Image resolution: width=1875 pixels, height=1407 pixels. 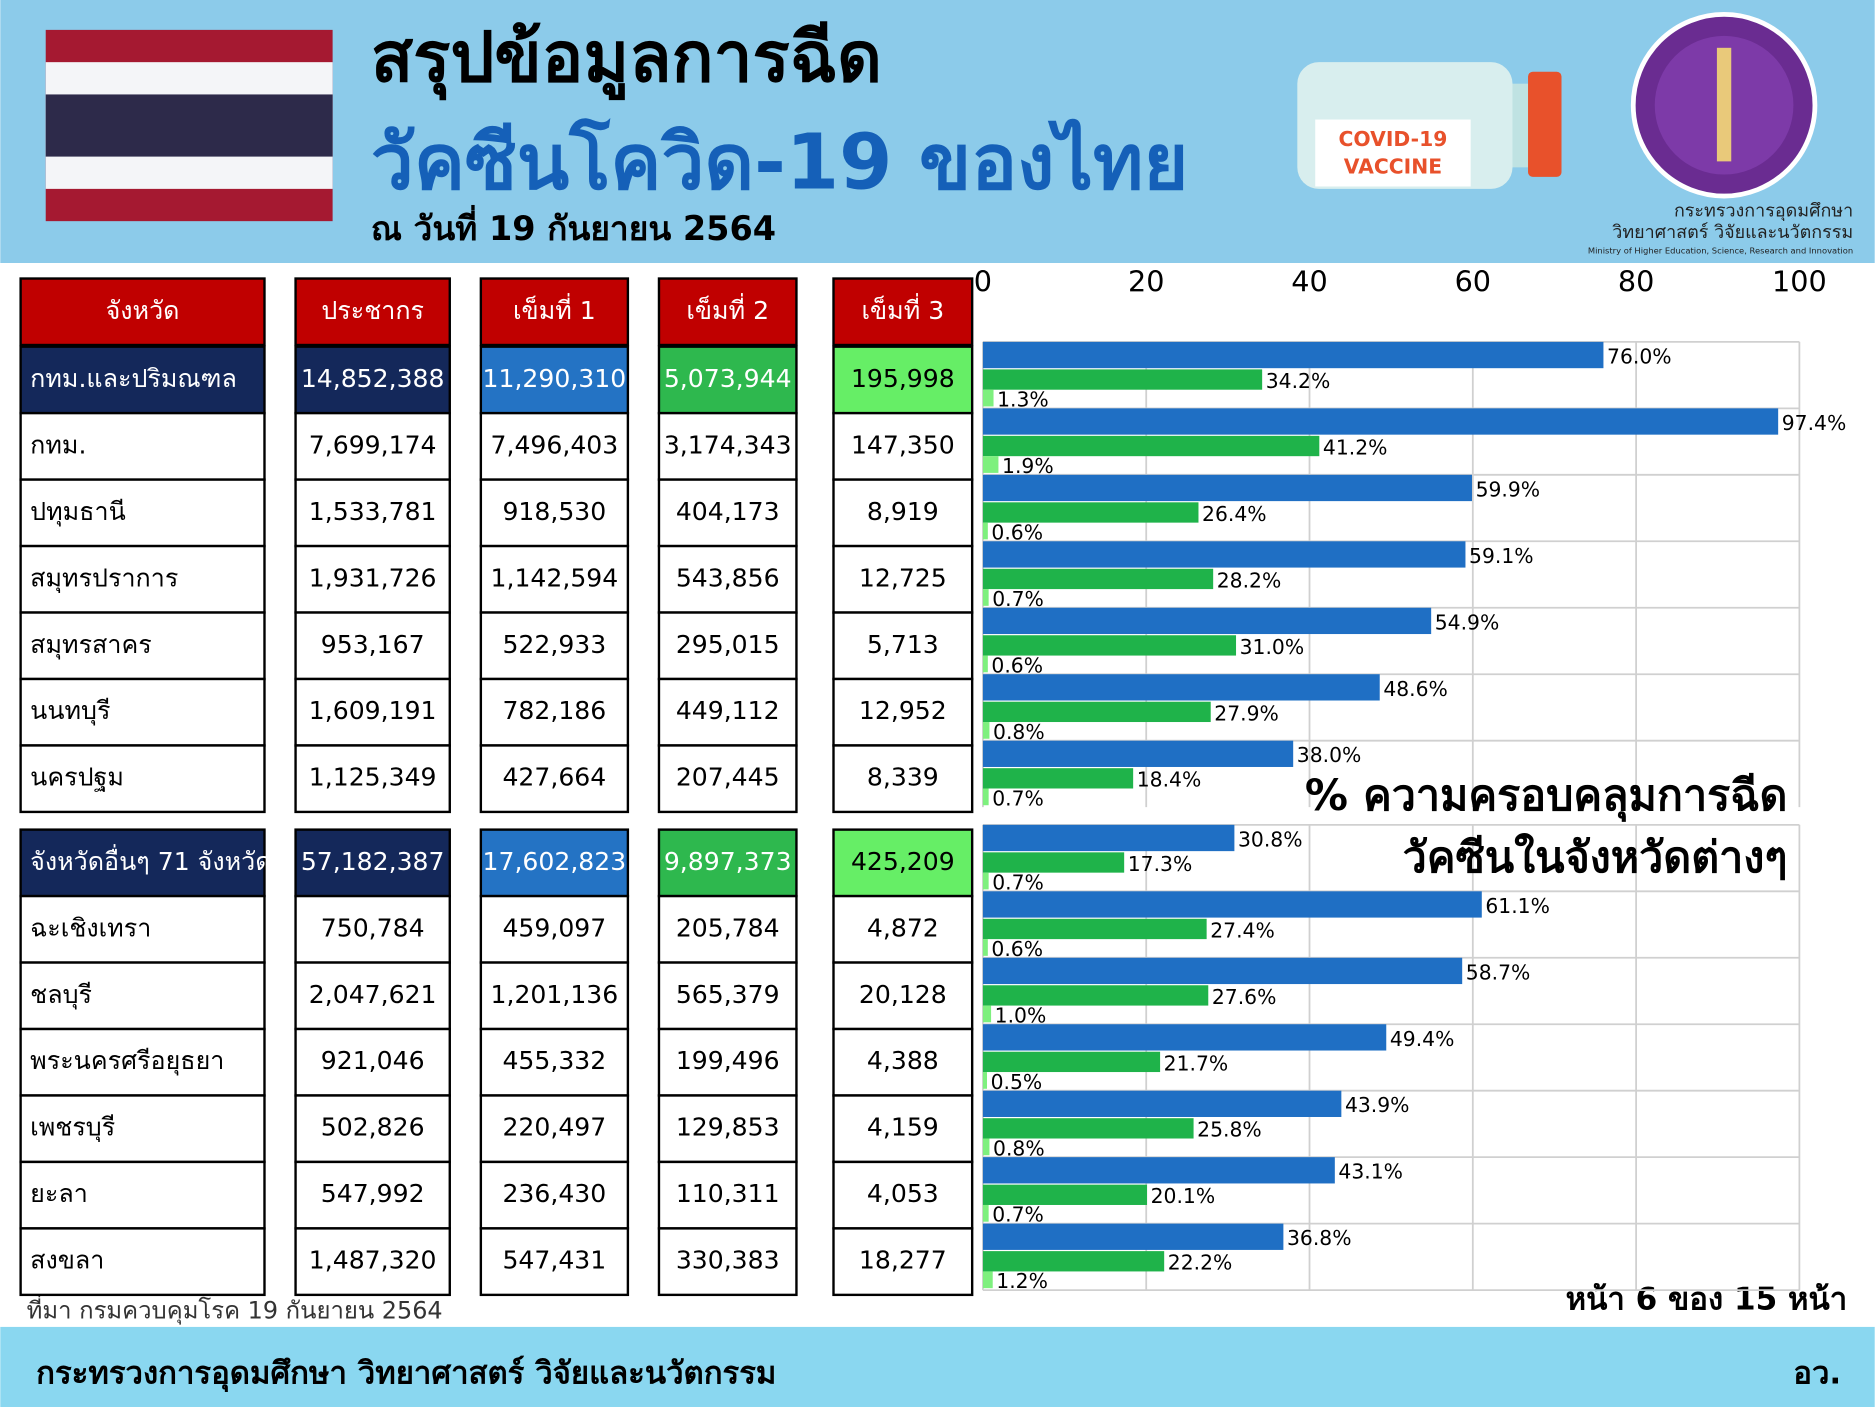 What do you see at coordinates (373, 1193) in the screenshot?
I see `body-cell-text: 547,992` at bounding box center [373, 1193].